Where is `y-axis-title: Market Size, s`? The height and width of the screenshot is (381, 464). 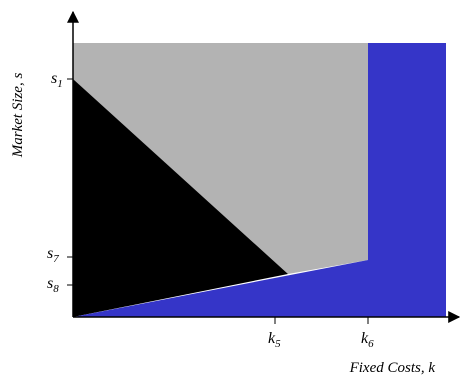 y-axis-title: Market Size, s is located at coordinates (18, 116).